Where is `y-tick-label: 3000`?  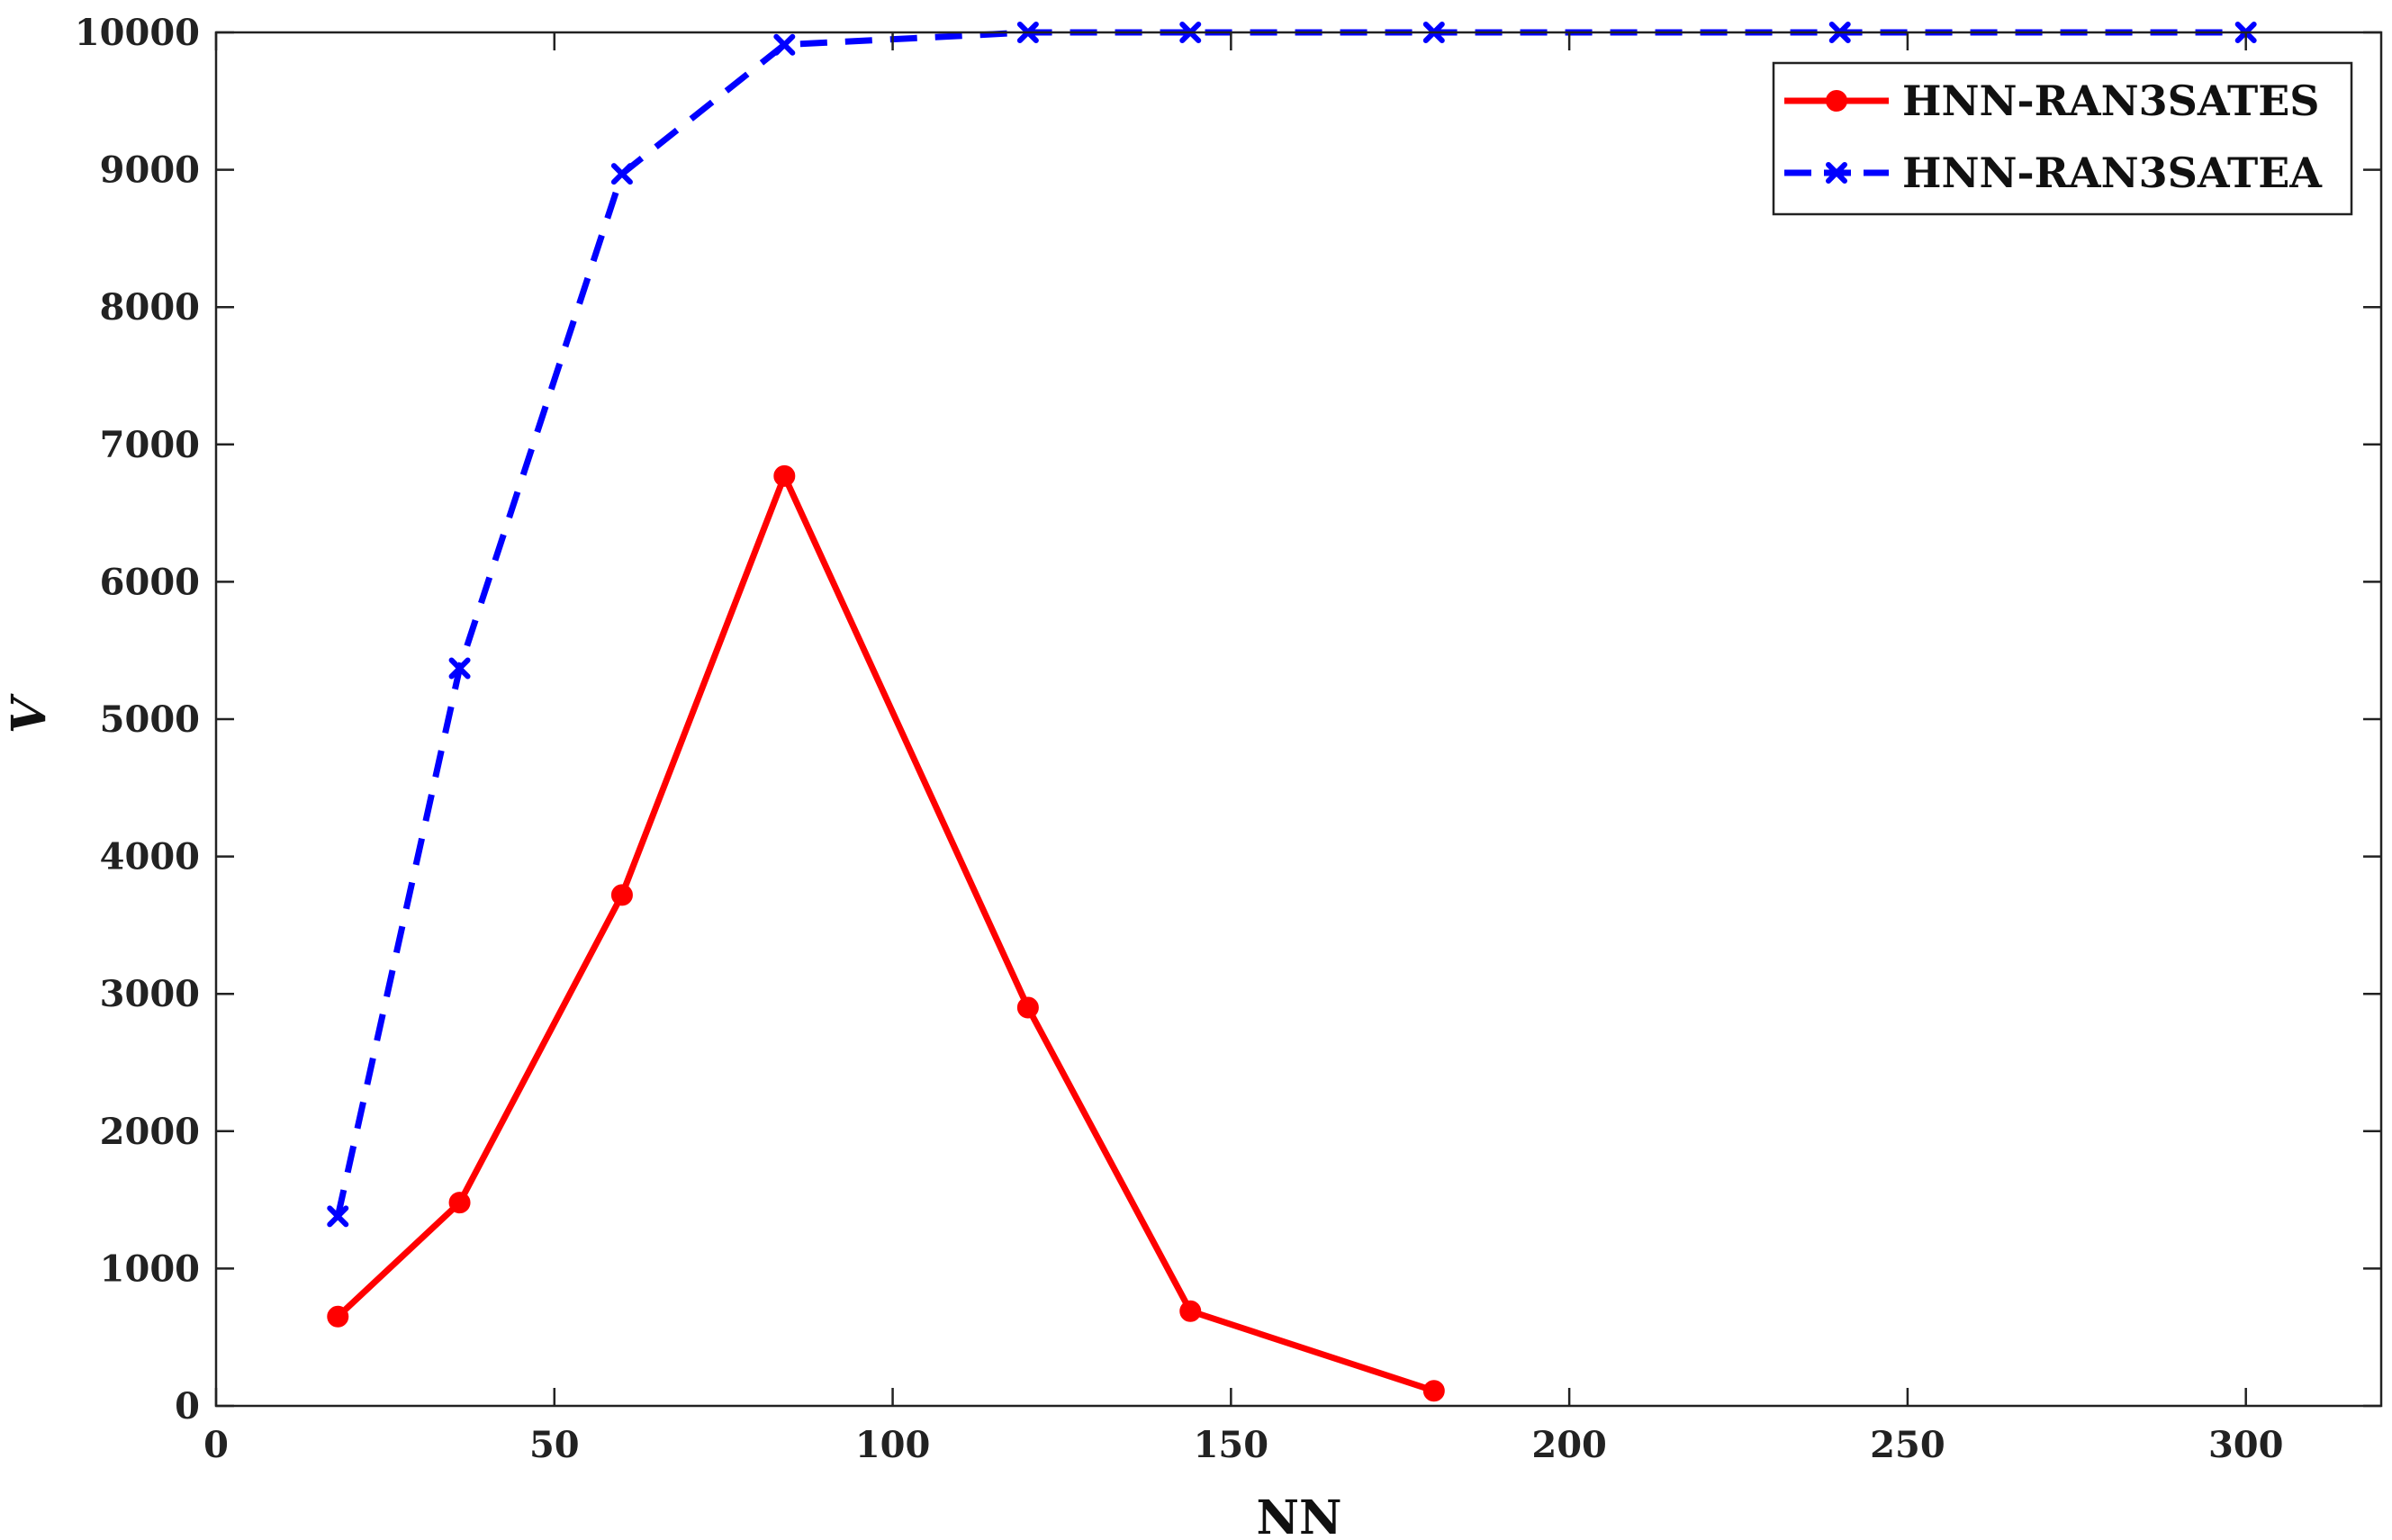 y-tick-label: 3000 is located at coordinates (150, 994).